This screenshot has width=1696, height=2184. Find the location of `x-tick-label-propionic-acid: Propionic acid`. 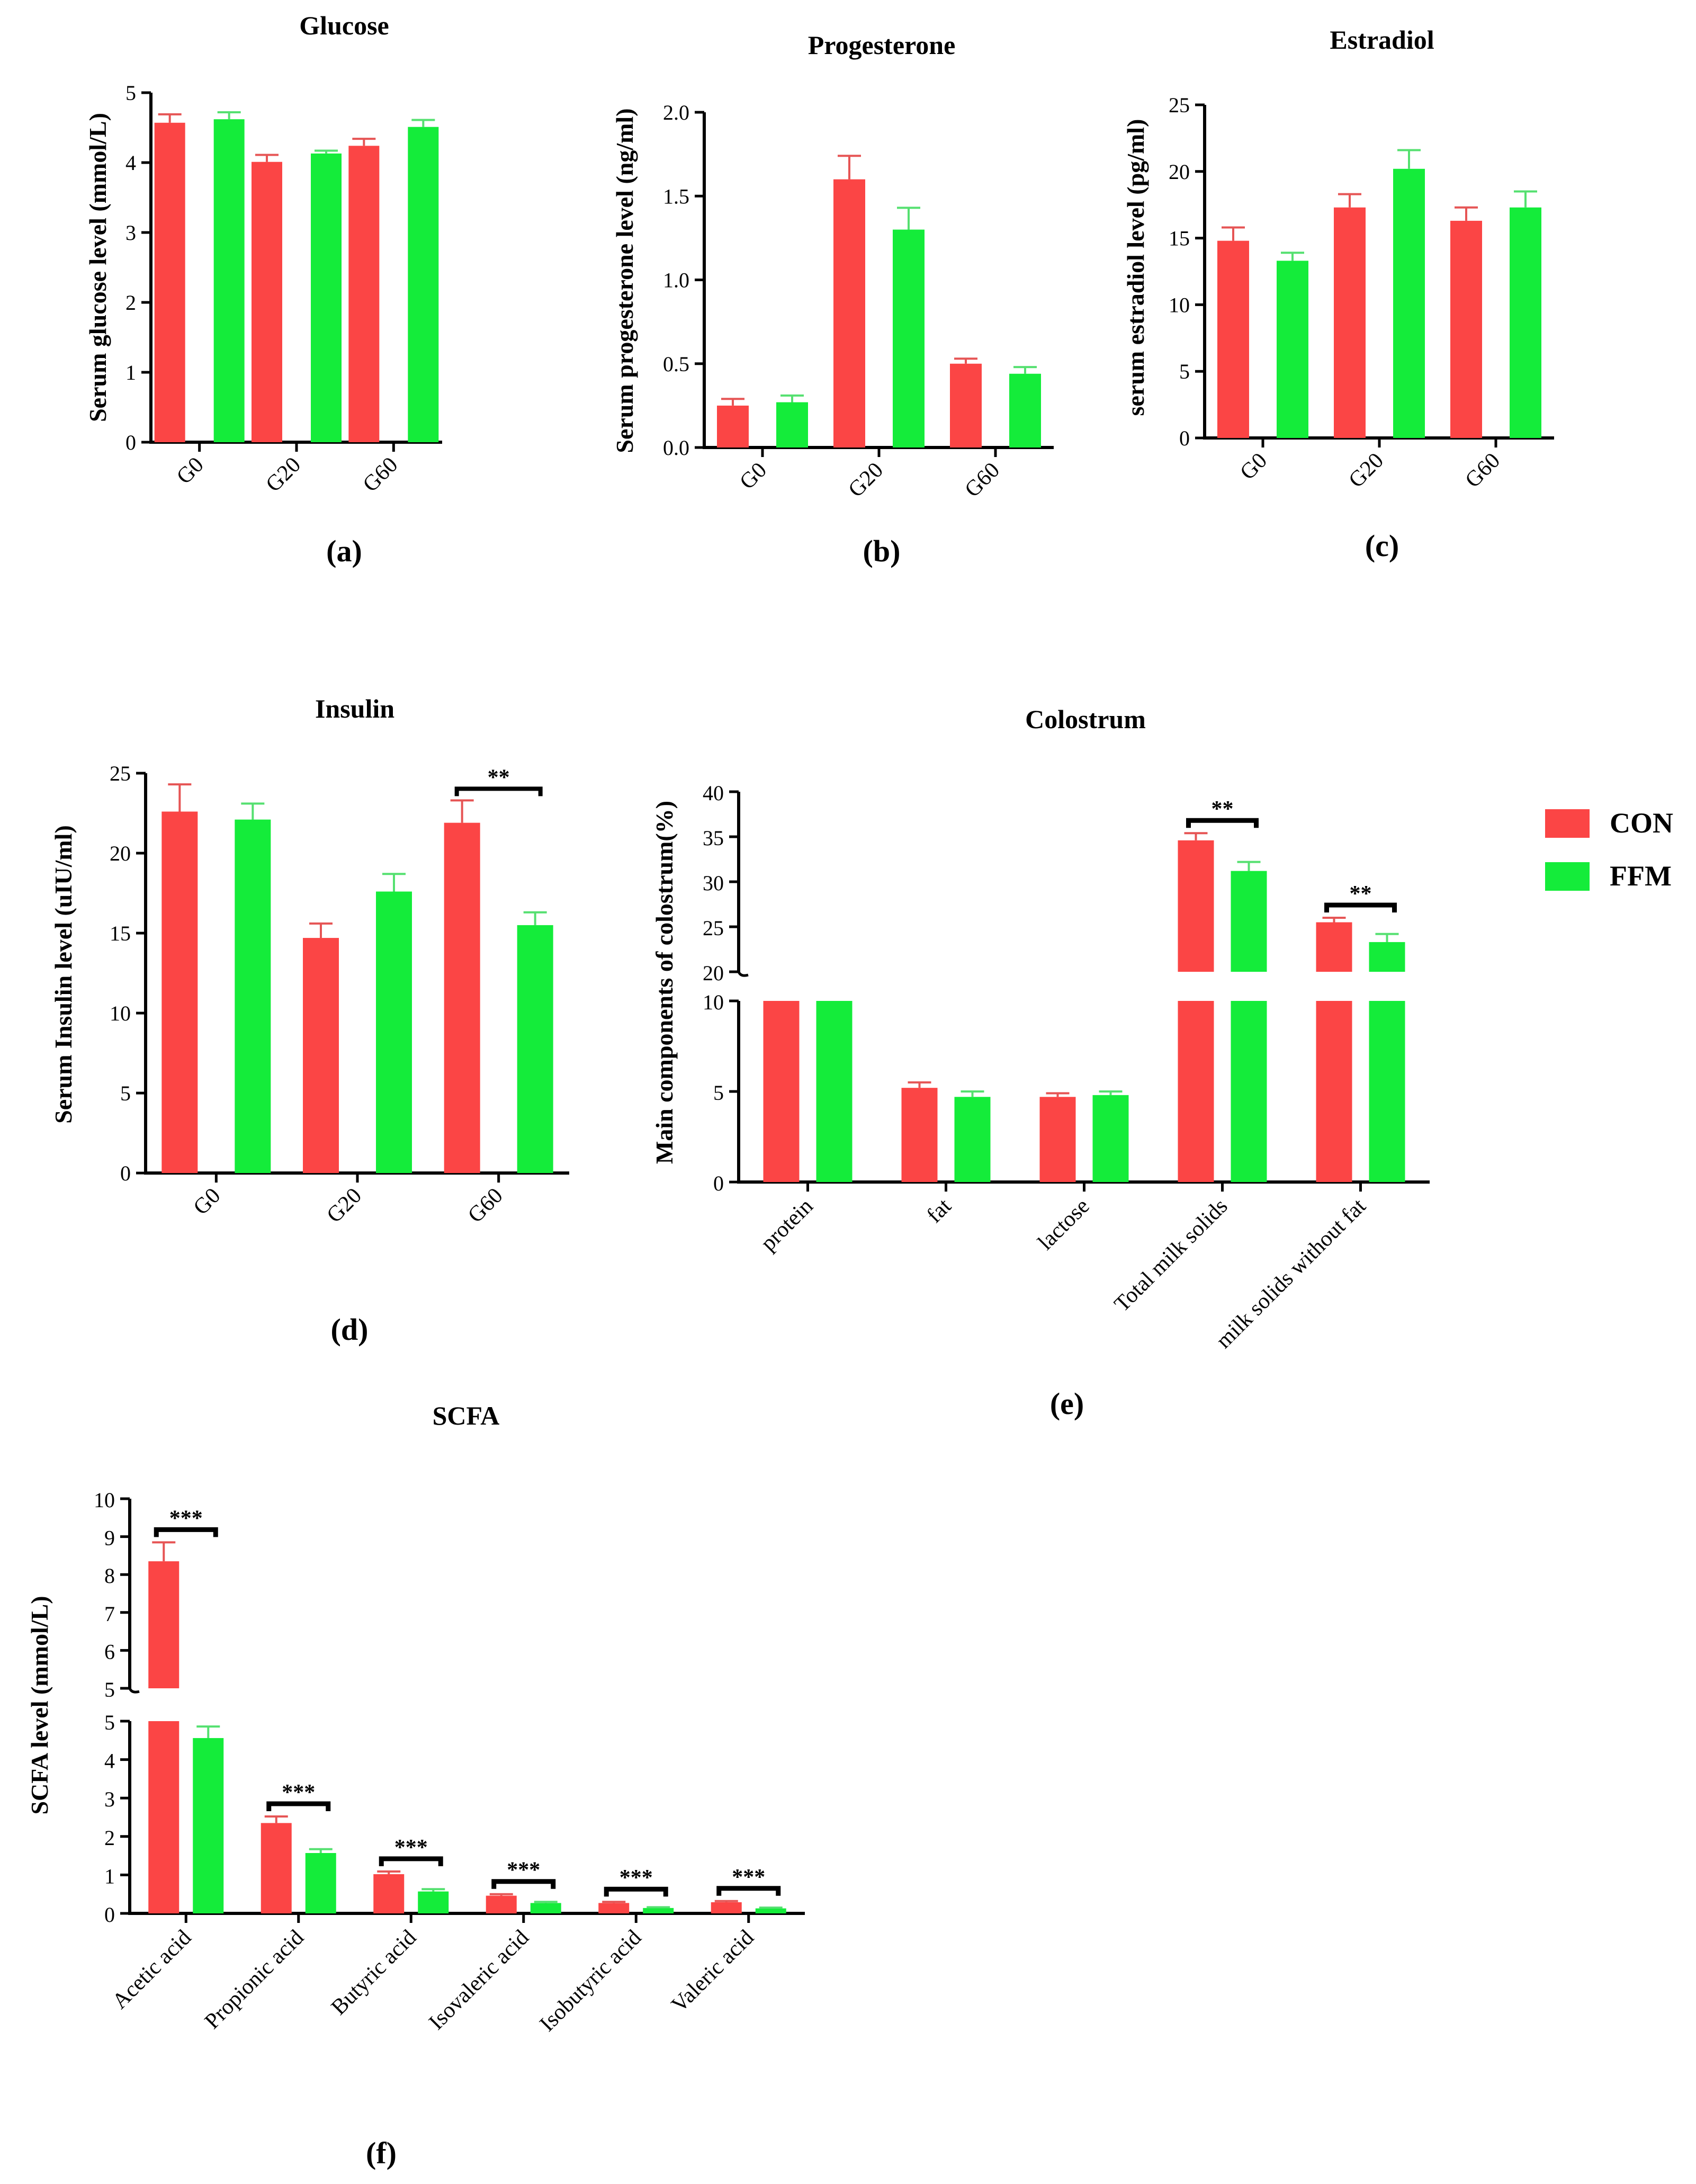

x-tick-label-propionic-acid: Propionic acid is located at coordinates (254, 1980).